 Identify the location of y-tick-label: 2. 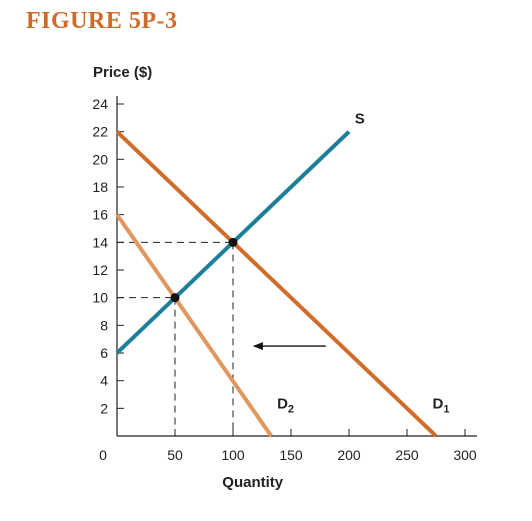
(104, 408).